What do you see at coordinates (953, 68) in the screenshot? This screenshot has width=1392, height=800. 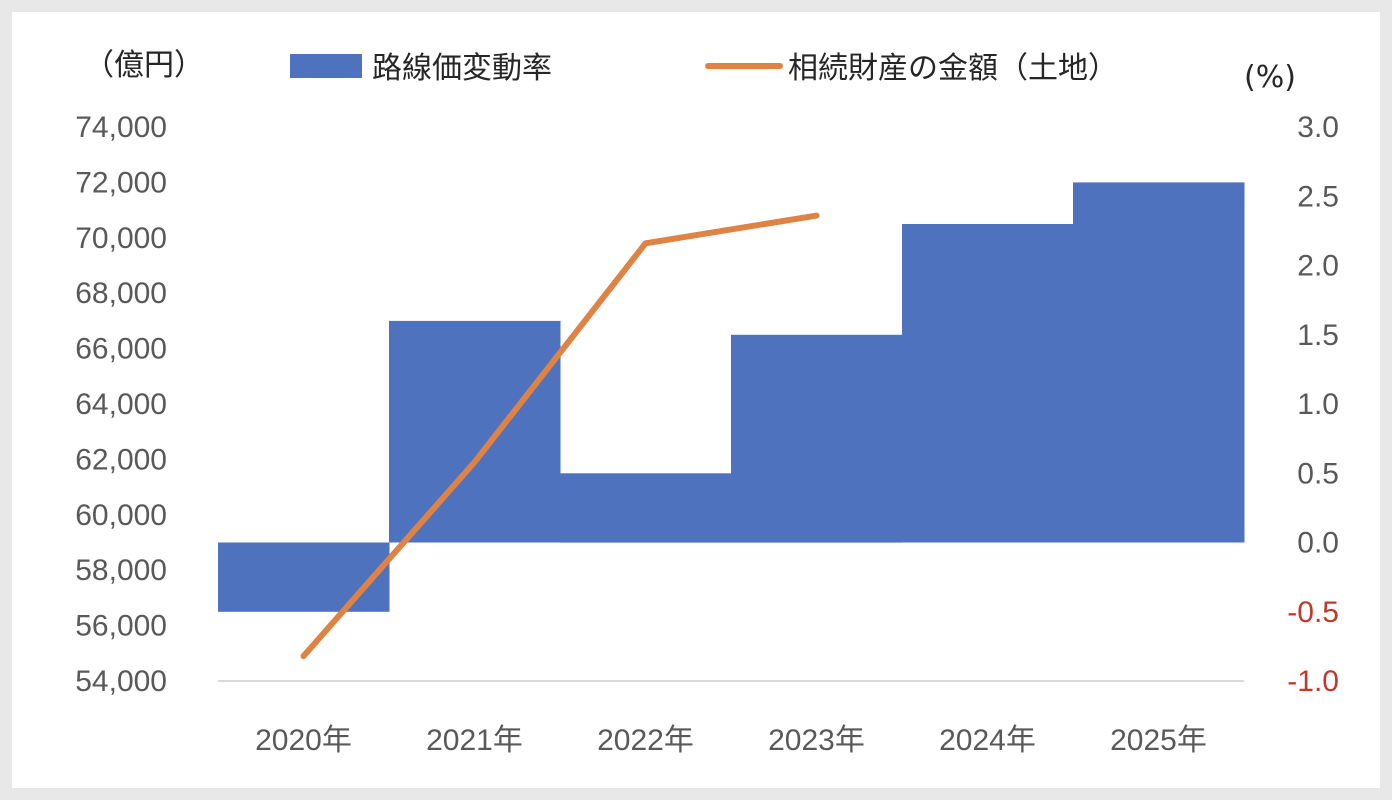 I see `legend-label-line: 相続財産の金額（土地）` at bounding box center [953, 68].